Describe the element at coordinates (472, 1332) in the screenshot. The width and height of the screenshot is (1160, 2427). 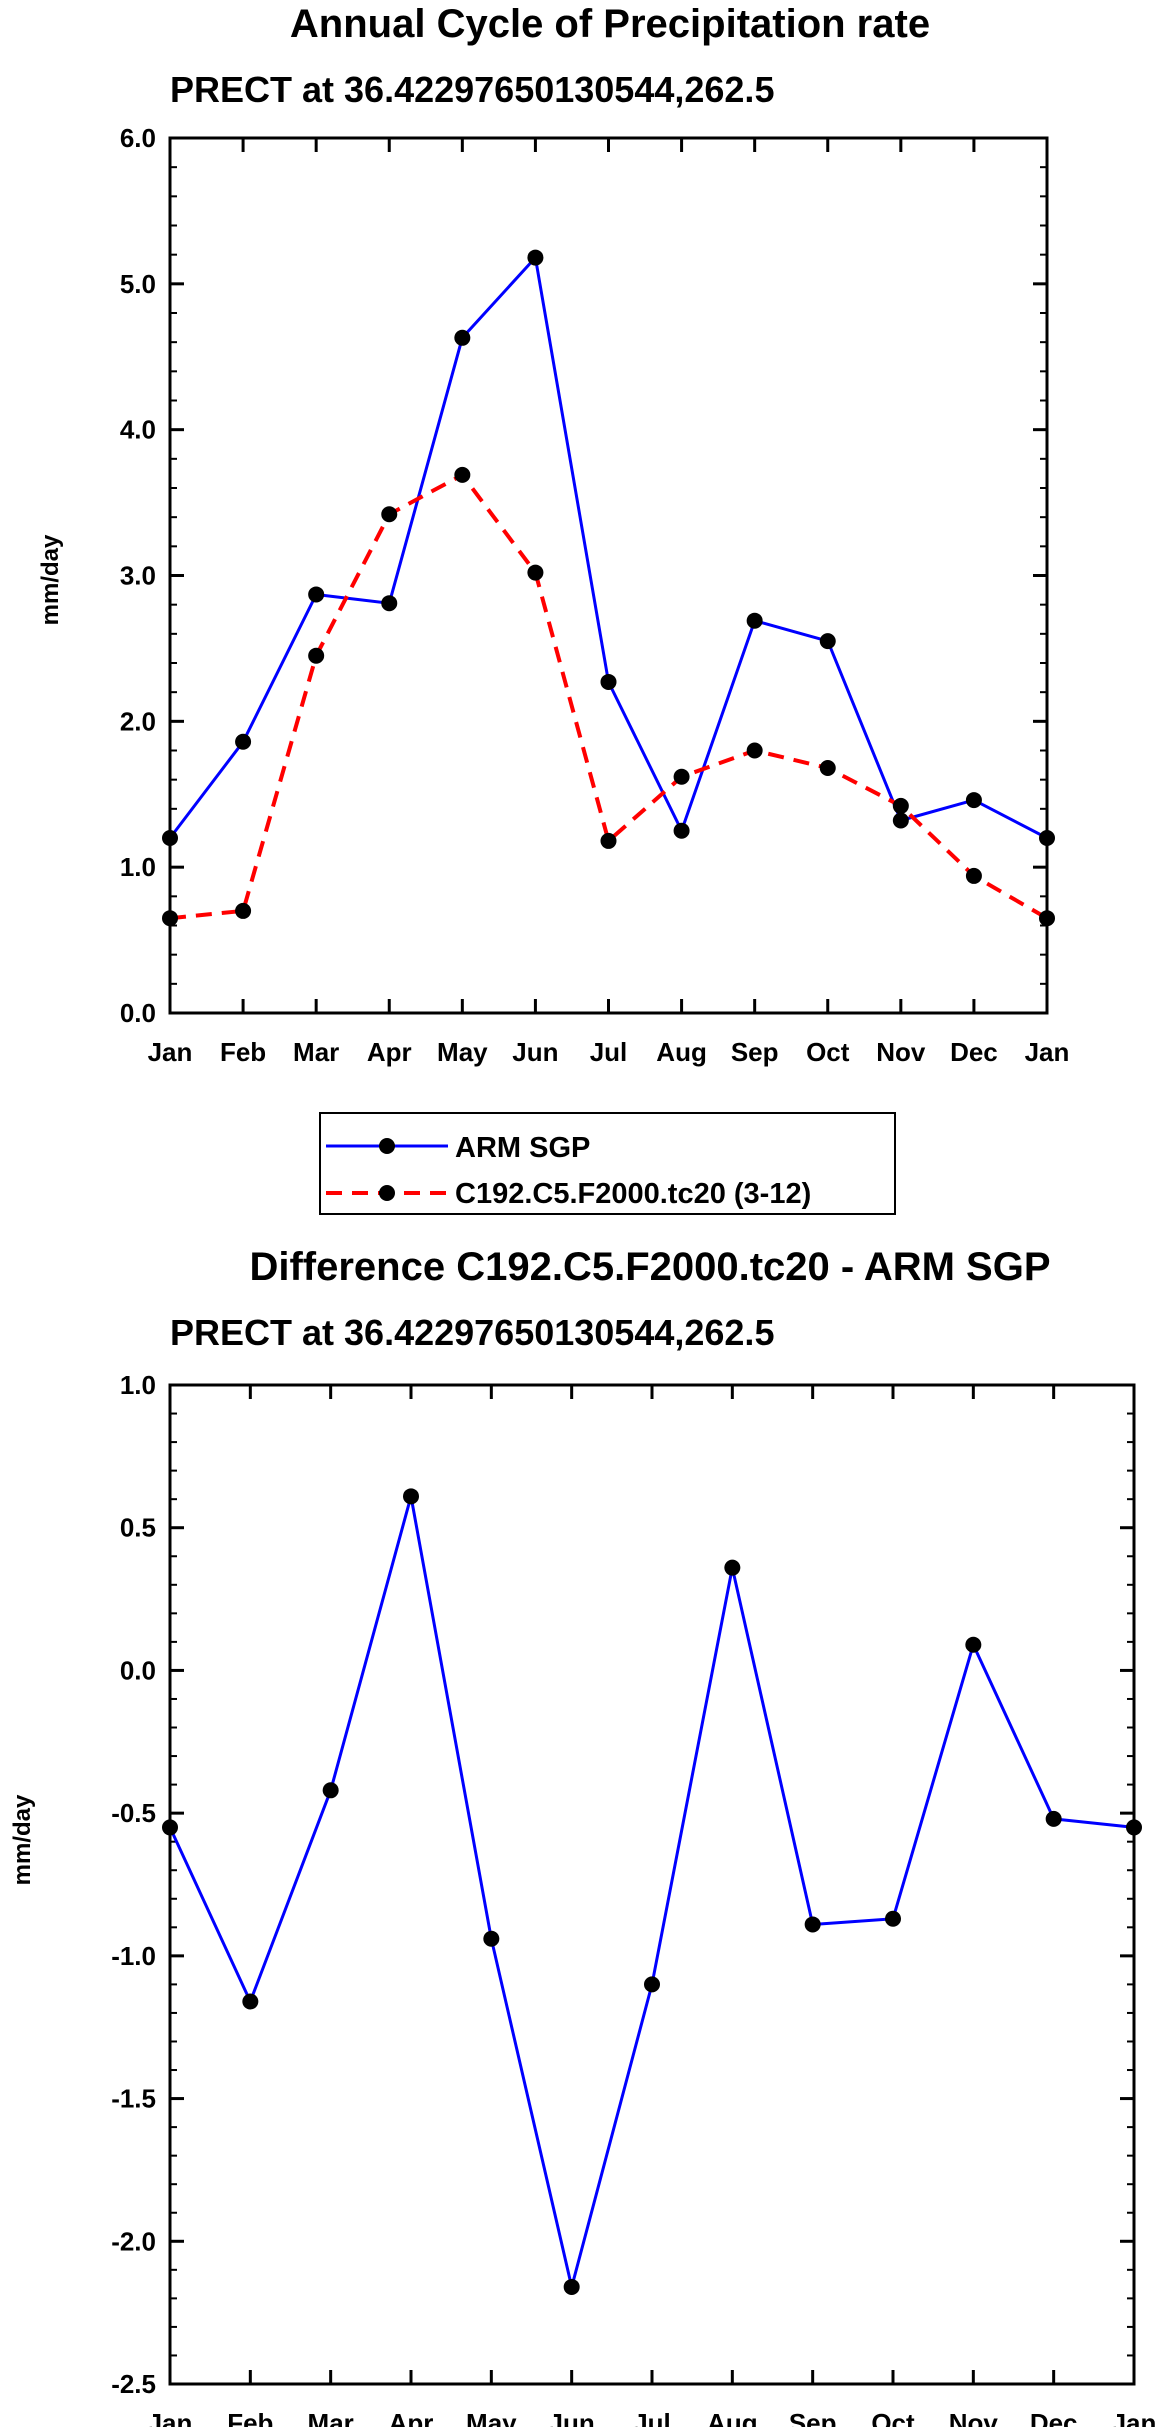
I see `chart2-subtitle: PRECT at 36.42297650130544,262.5` at that location.